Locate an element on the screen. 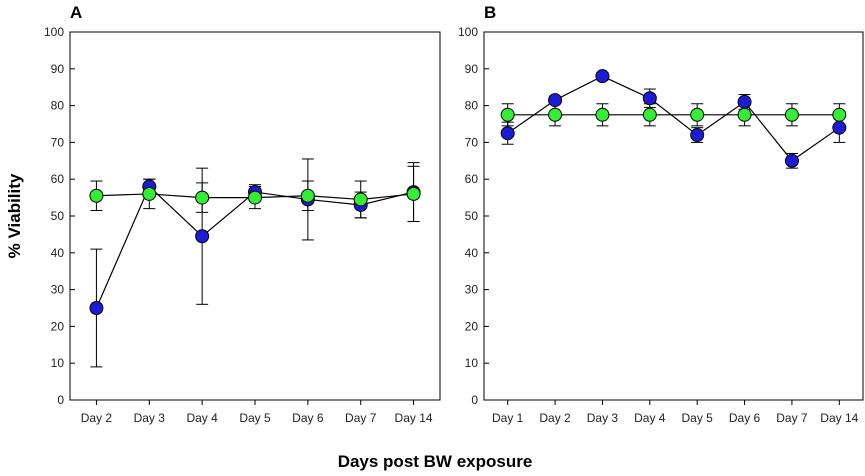  y-axis-title: % Viability is located at coordinates (14, 215).